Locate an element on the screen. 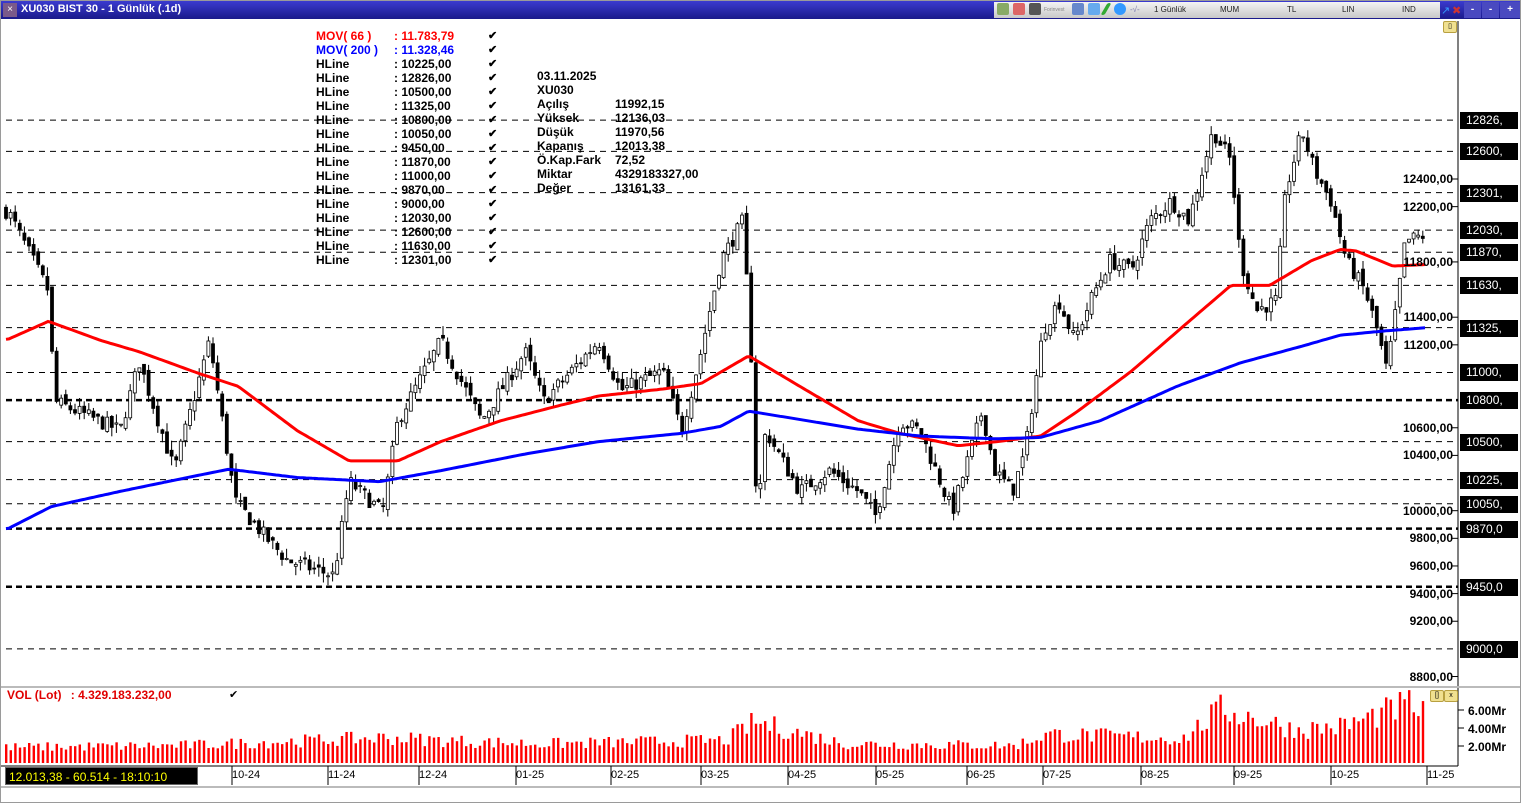  chart-icon is located at coordinates (1094, 9).